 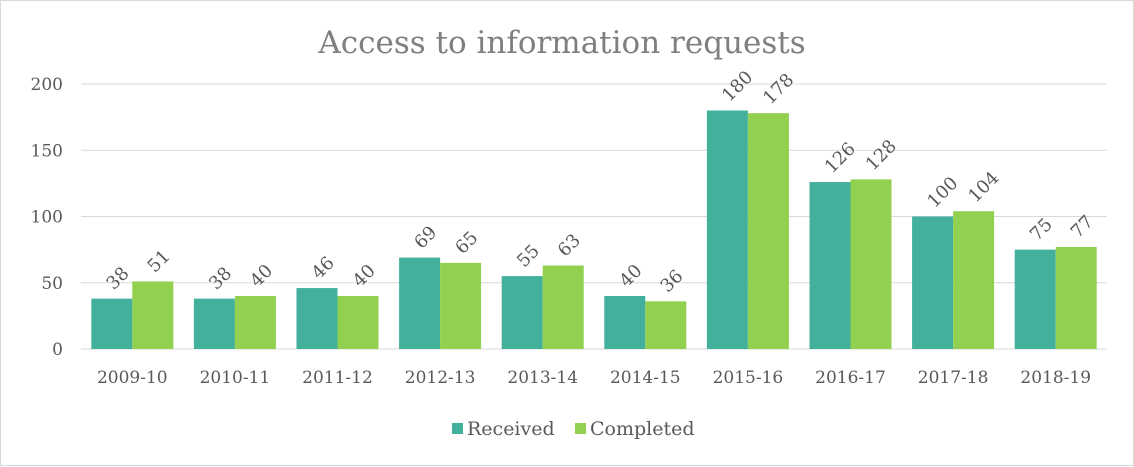 What do you see at coordinates (645, 378) in the screenshot?
I see `x-tick-label: 2014-15` at bounding box center [645, 378].